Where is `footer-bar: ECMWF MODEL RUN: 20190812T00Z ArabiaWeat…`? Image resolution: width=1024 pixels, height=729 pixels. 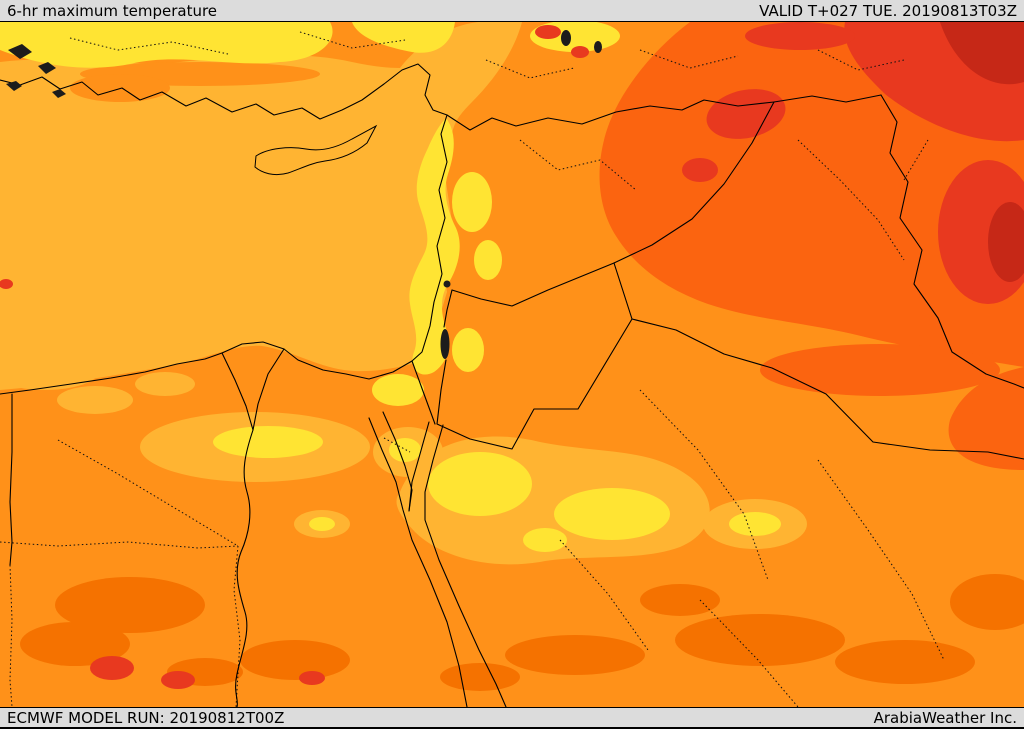
footer-bar: ECMWF MODEL RUN: 20190812T00Z ArabiaWeat… is located at coordinates (512, 718).